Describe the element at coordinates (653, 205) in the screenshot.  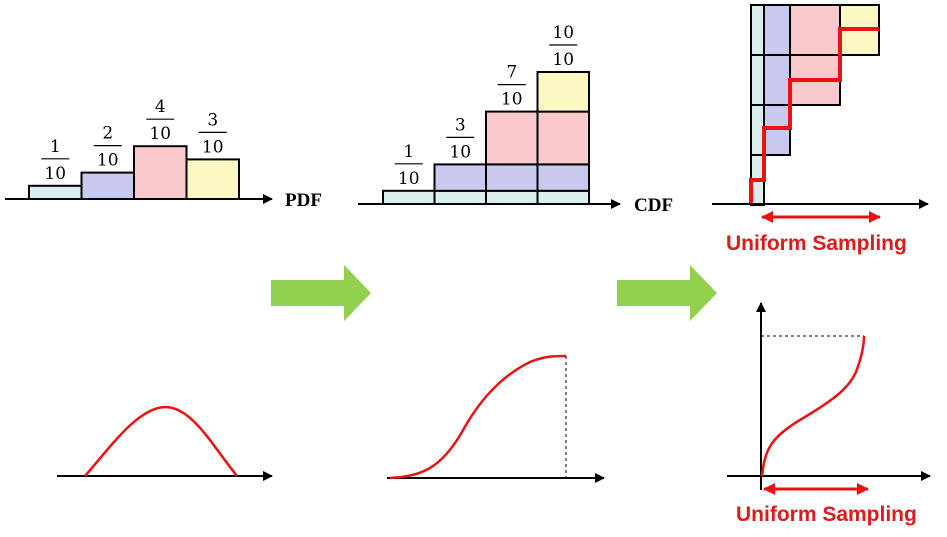
I see `cdf-axis-label: CDF` at that location.